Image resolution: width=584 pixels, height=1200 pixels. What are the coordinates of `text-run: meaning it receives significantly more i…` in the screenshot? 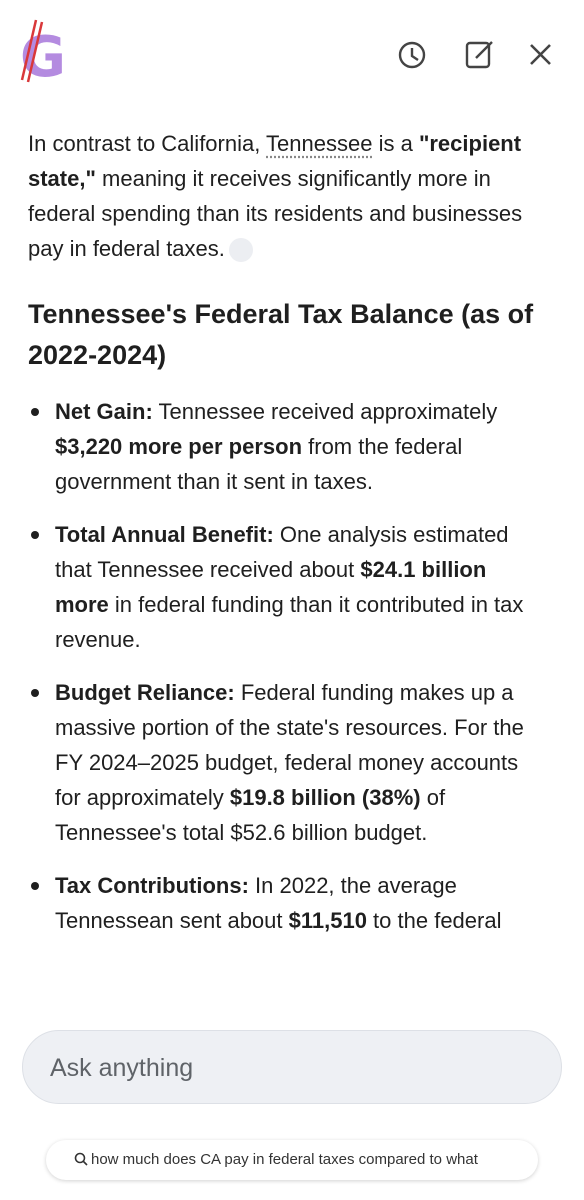 It's located at (275, 213).